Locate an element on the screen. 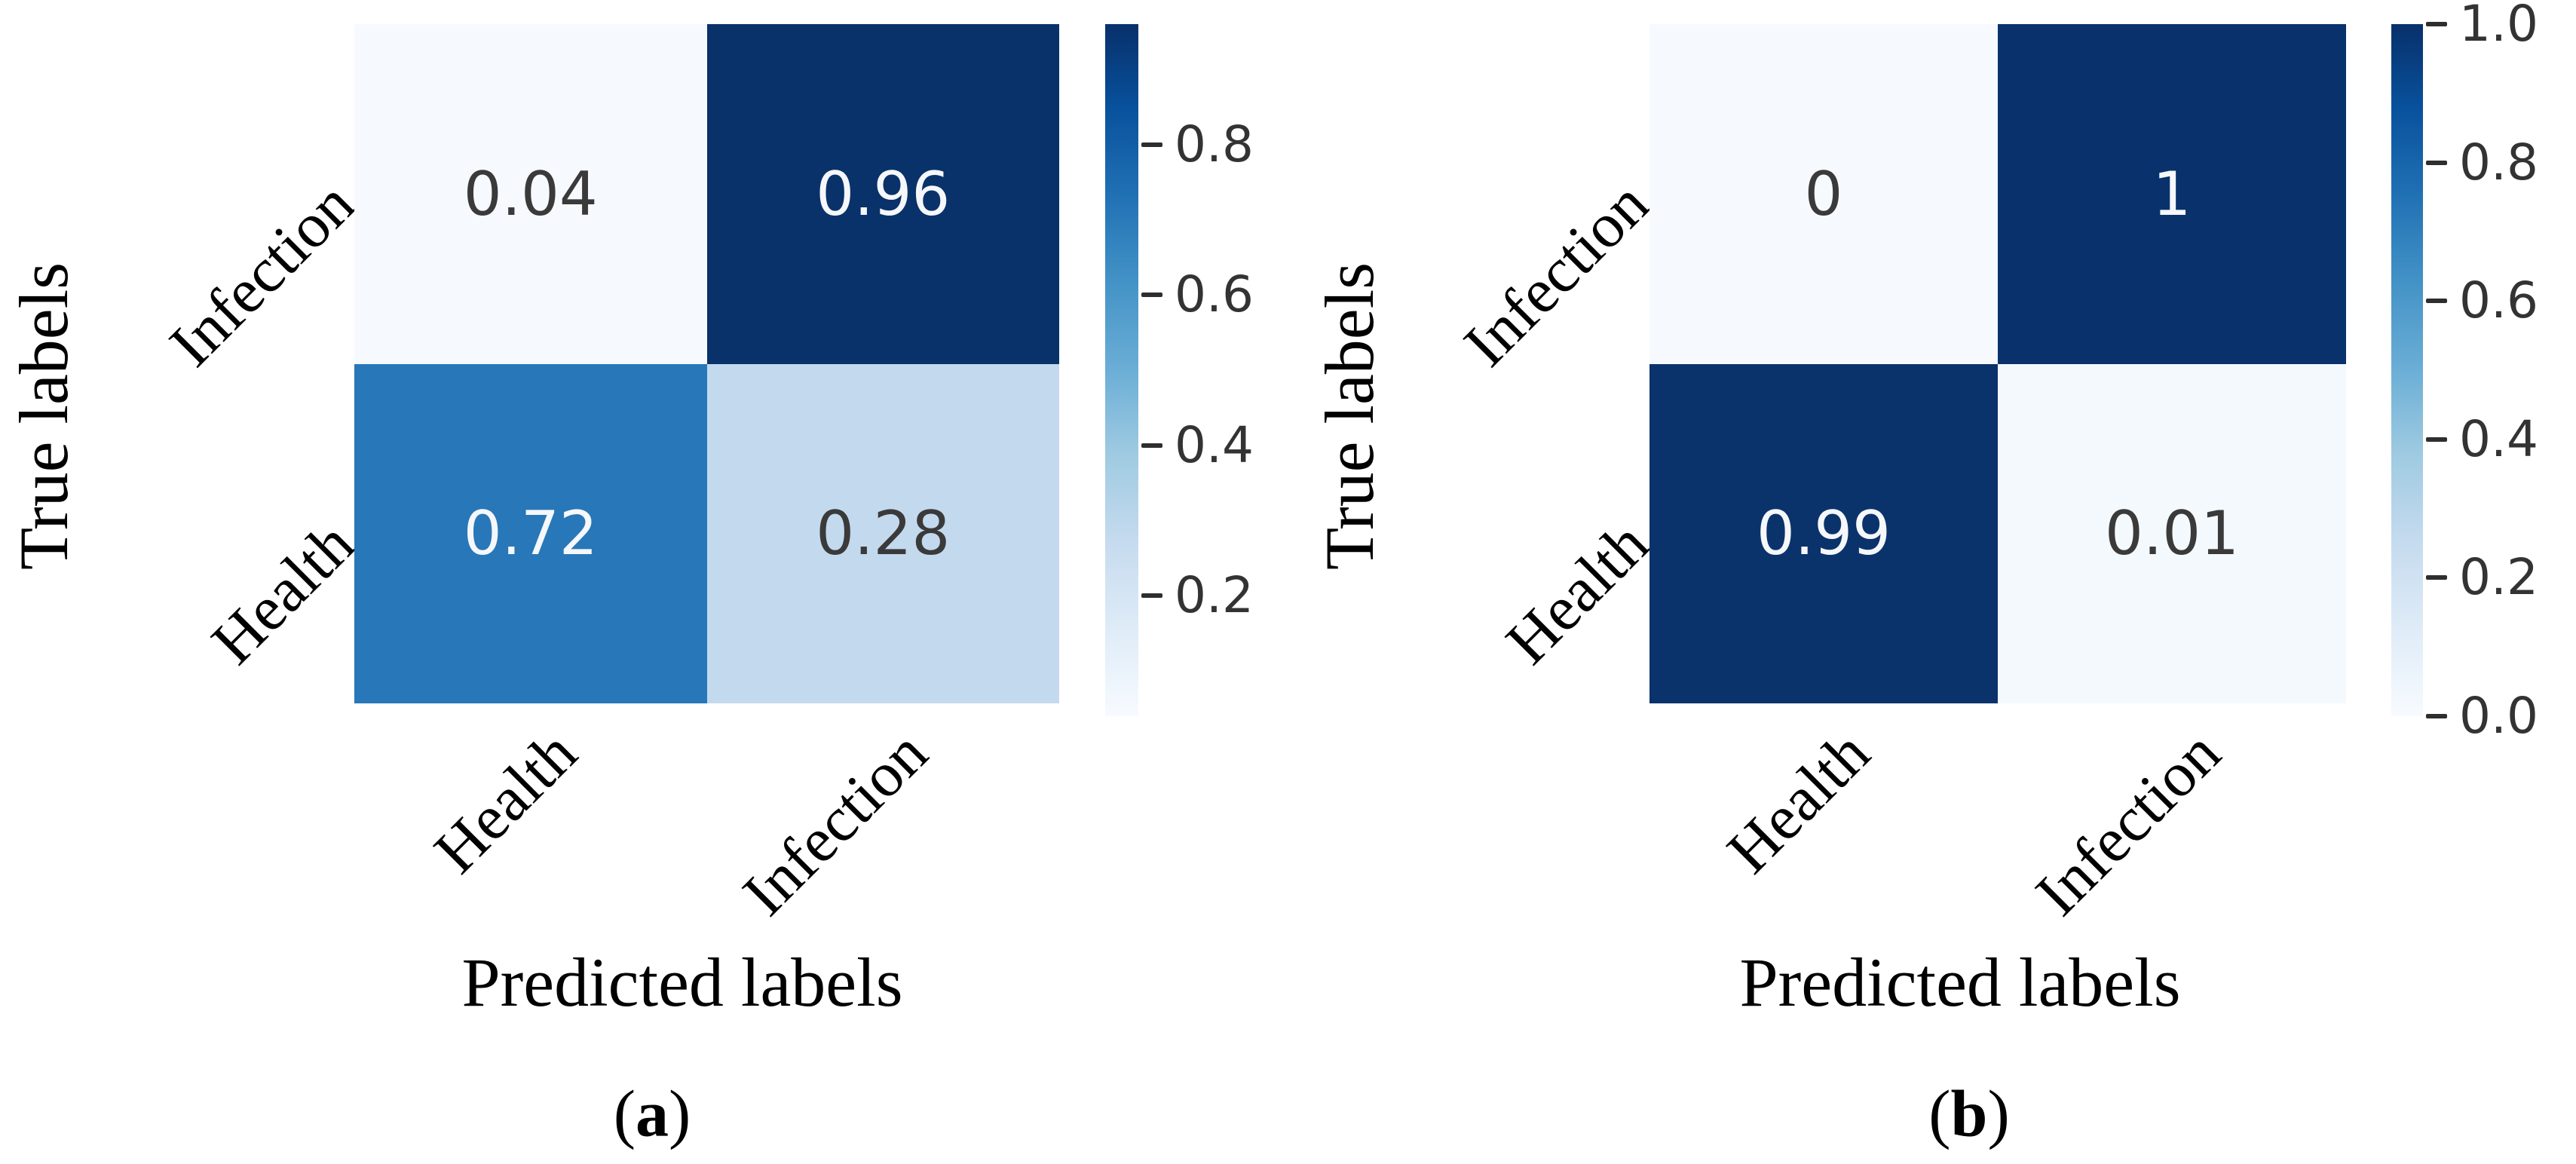 Image resolution: width=2576 pixels, height=1164 pixels. colorbar-tick-b: 0.6 is located at coordinates (2482, 300).